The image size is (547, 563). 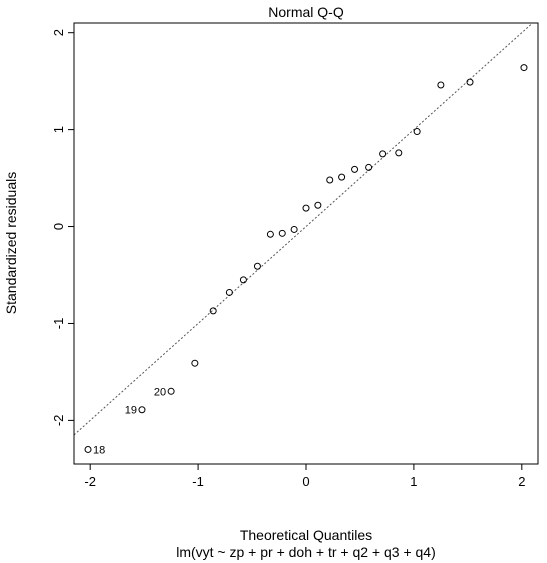 What do you see at coordinates (198, 481) in the screenshot?
I see `x-tick-label: -1` at bounding box center [198, 481].